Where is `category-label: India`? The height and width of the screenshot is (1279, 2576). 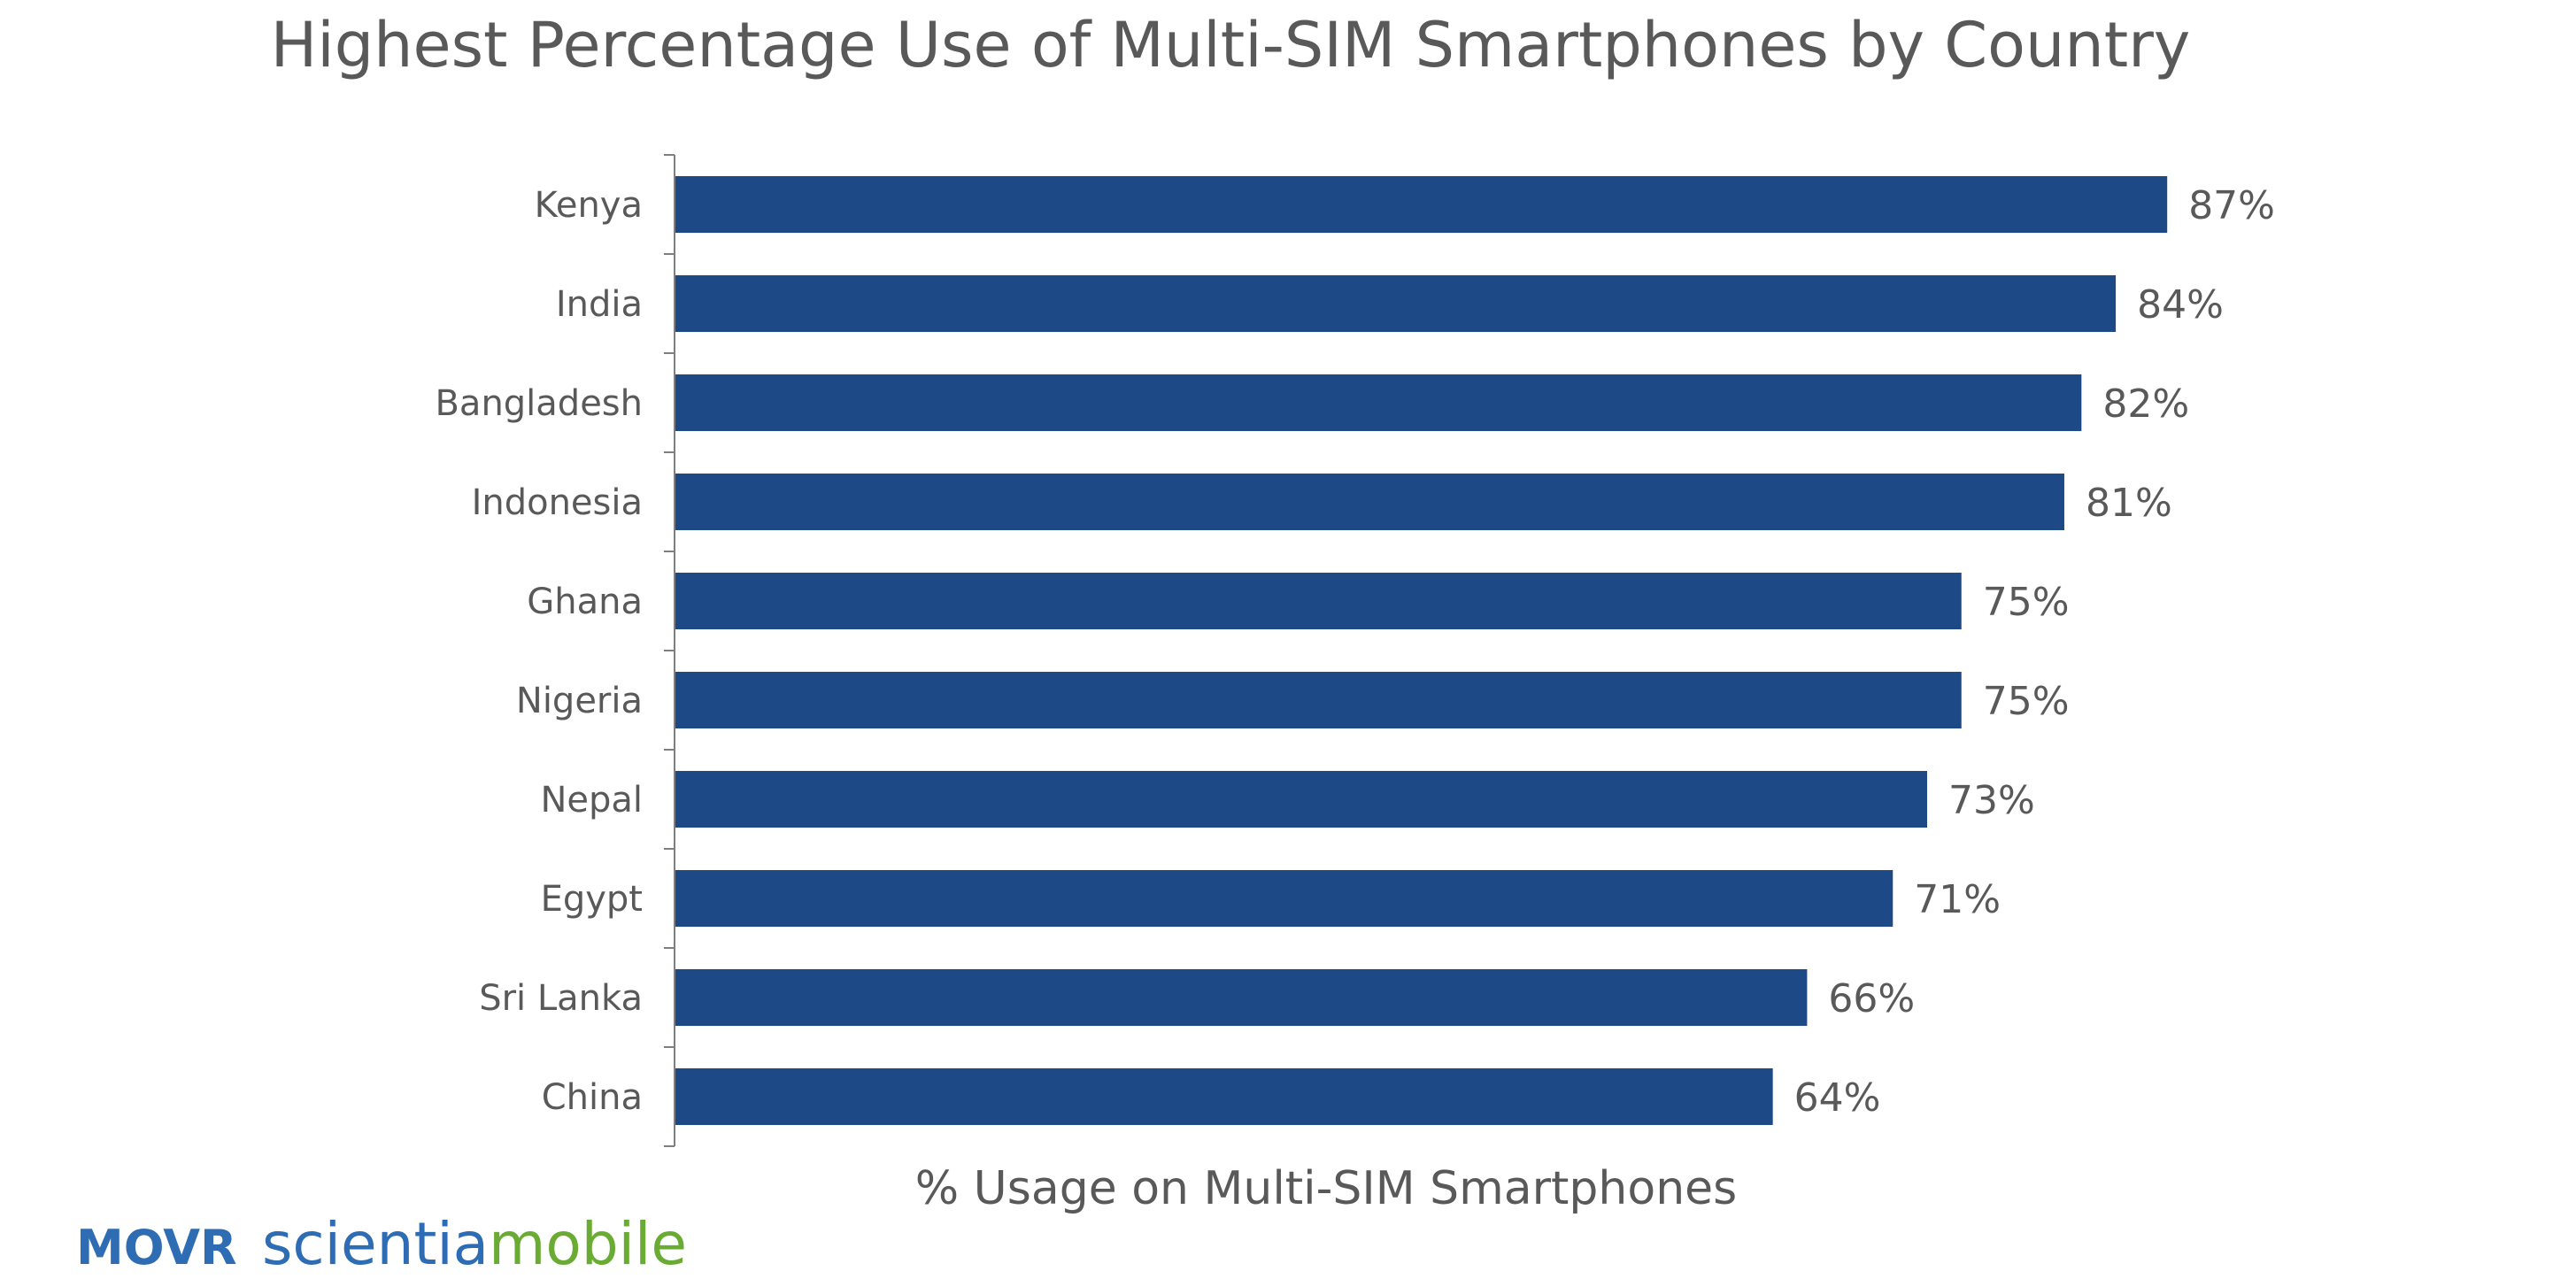 category-label: India is located at coordinates (599, 304).